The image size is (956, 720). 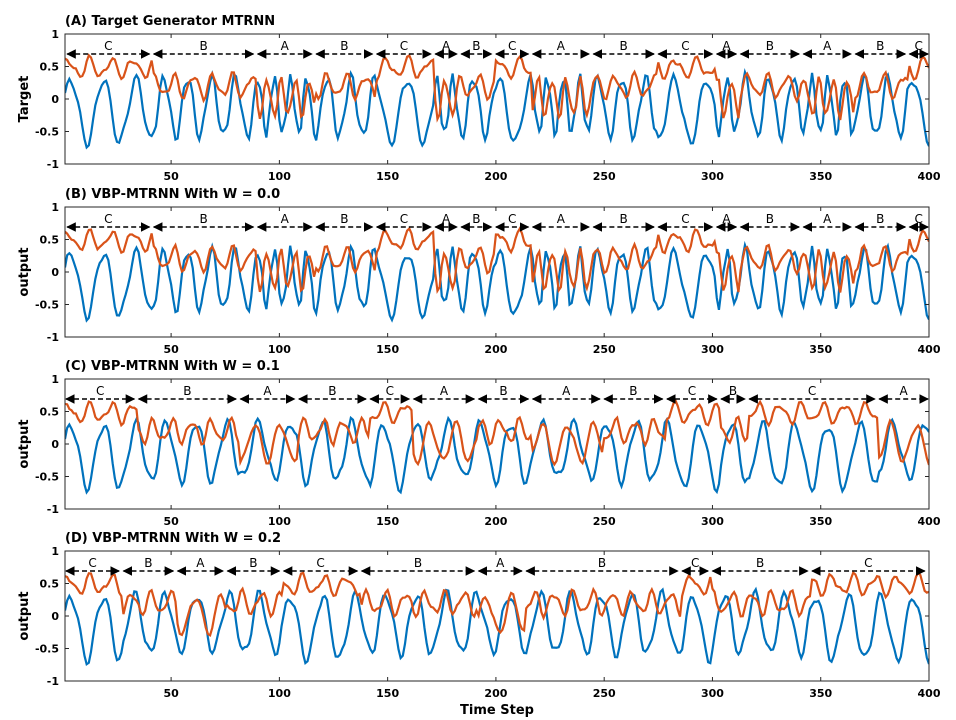 I want to click on panel-title: (C) VBP-MTRNN With W = 0.1, so click(x=172, y=366).